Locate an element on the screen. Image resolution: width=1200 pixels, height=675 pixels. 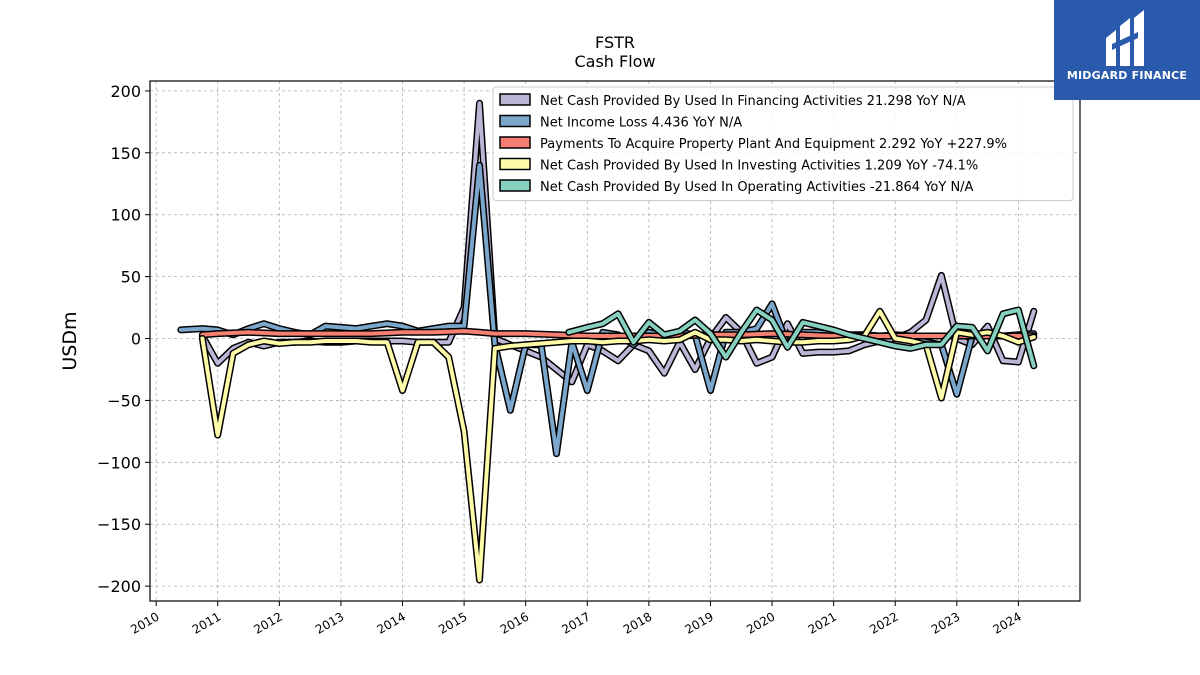
y-tick-label: 0 is located at coordinates (136, 339).